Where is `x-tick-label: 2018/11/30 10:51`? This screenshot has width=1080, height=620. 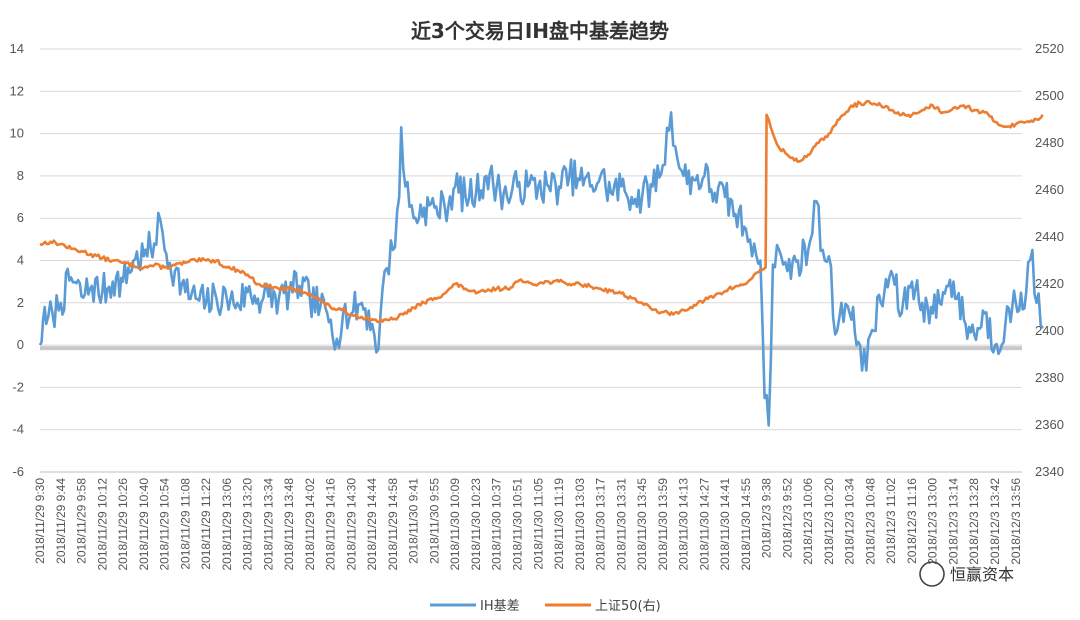
x-tick-label: 2018/11/30 10:51 is located at coordinates (518, 524).